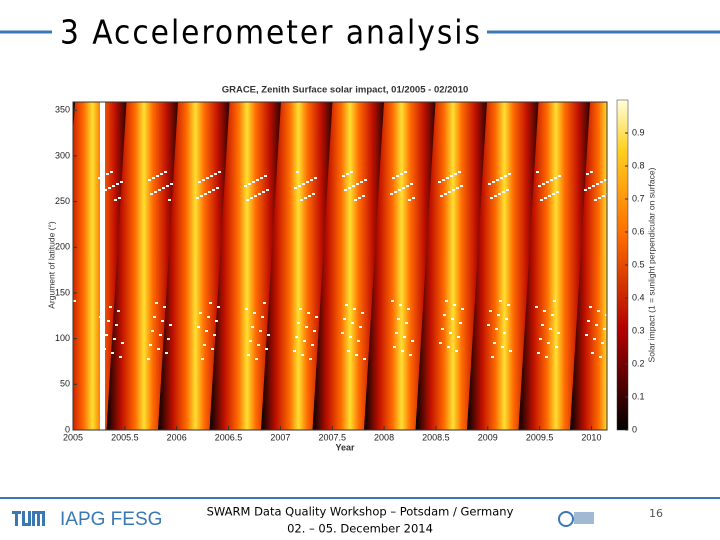 The width and height of the screenshot is (720, 540). Describe the element at coordinates (638, 297) in the screenshot. I see `colorbar-tick-label: 0.4` at that location.